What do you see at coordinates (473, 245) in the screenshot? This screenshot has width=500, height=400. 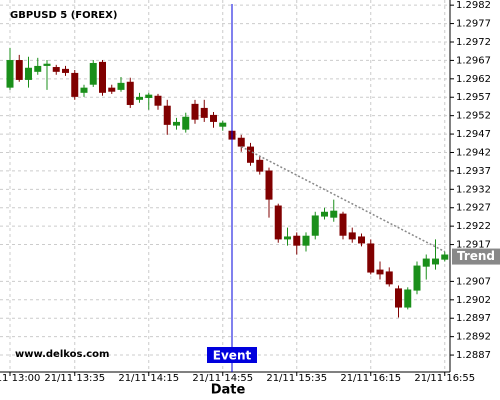 I see `y-tick-label: 1.2917` at bounding box center [473, 245].